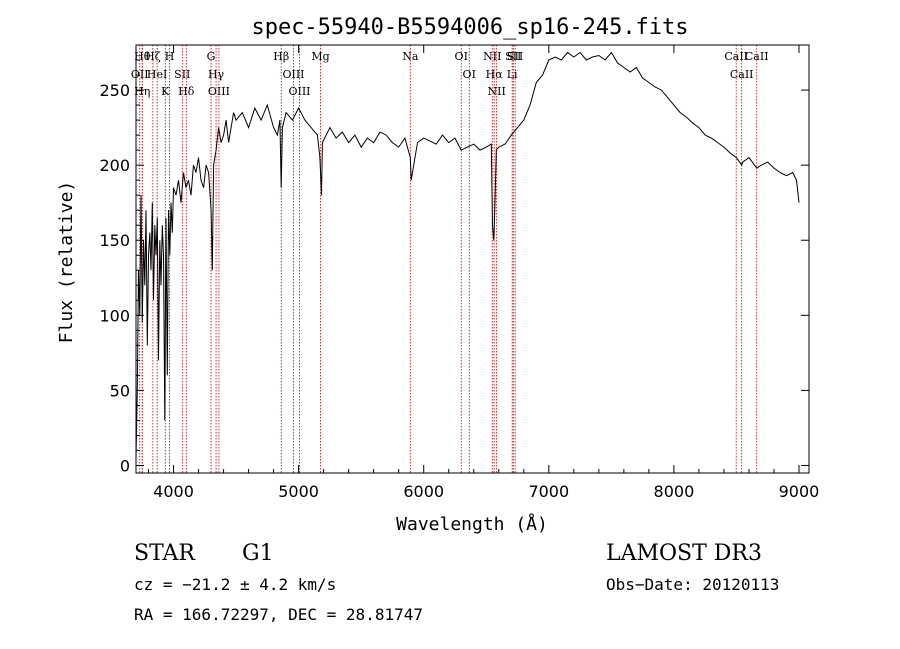 This screenshot has width=900, height=649. What do you see at coordinates (211, 56) in the screenshot?
I see `marker-label: G` at bounding box center [211, 56].